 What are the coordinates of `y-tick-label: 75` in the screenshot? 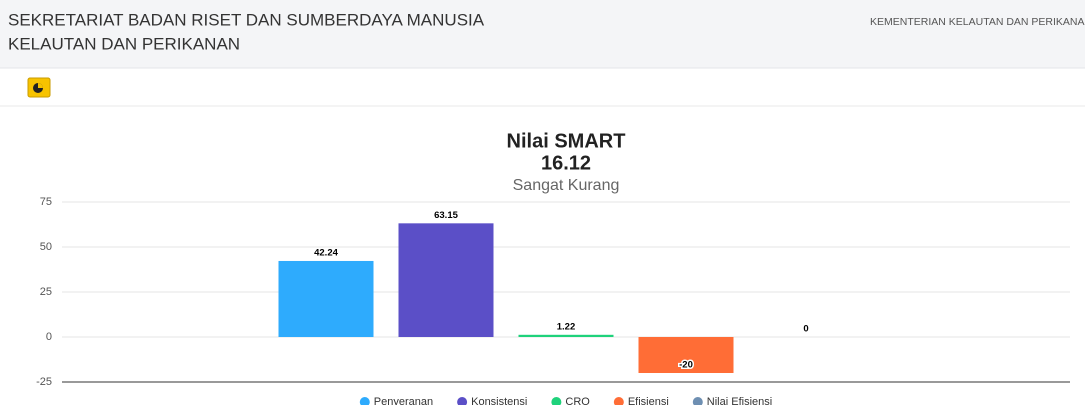 It's located at (46, 202).